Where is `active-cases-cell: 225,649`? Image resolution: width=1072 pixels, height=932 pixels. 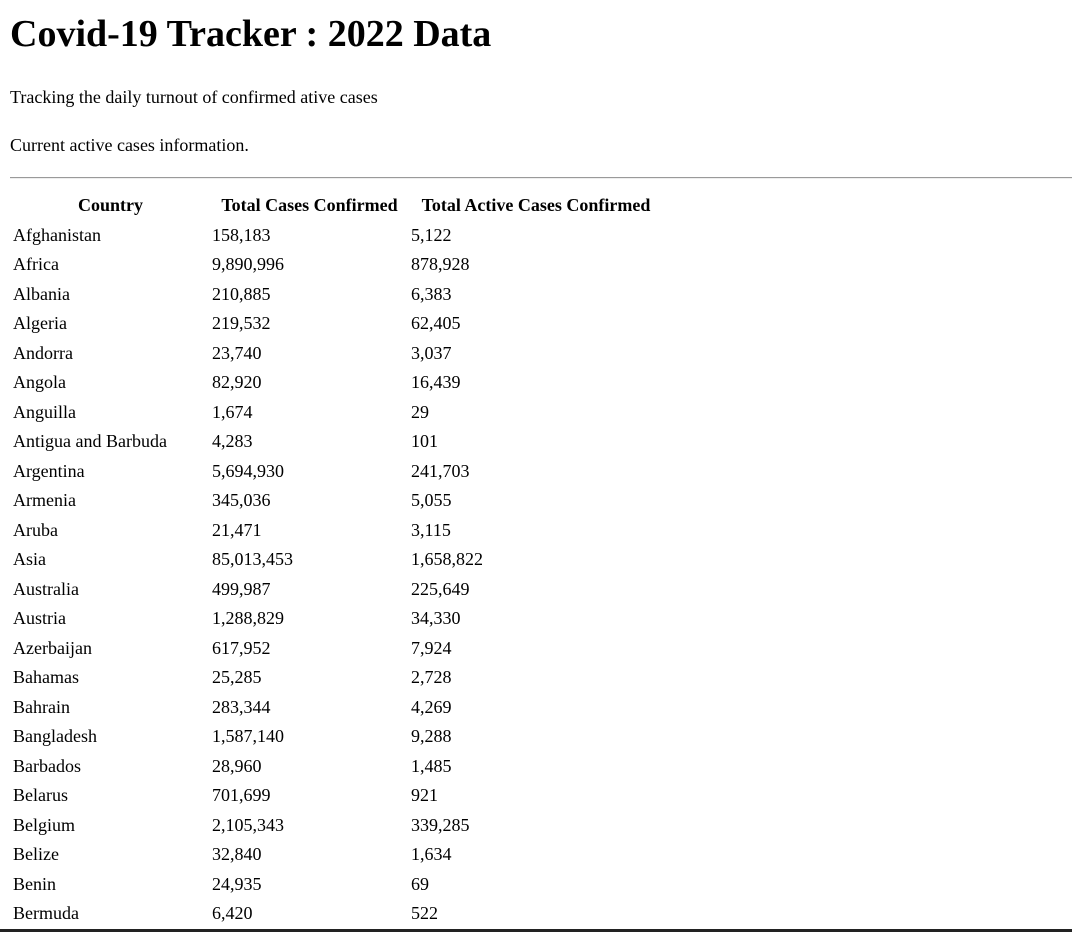
active-cases-cell: 225,649 is located at coordinates (440, 588).